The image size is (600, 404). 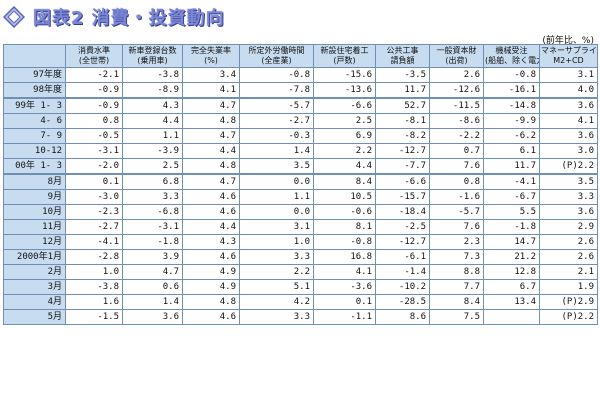 What do you see at coordinates (511, 56) in the screenshot?
I see `column-header: 機械受注(船舶、除く電力)` at bounding box center [511, 56].